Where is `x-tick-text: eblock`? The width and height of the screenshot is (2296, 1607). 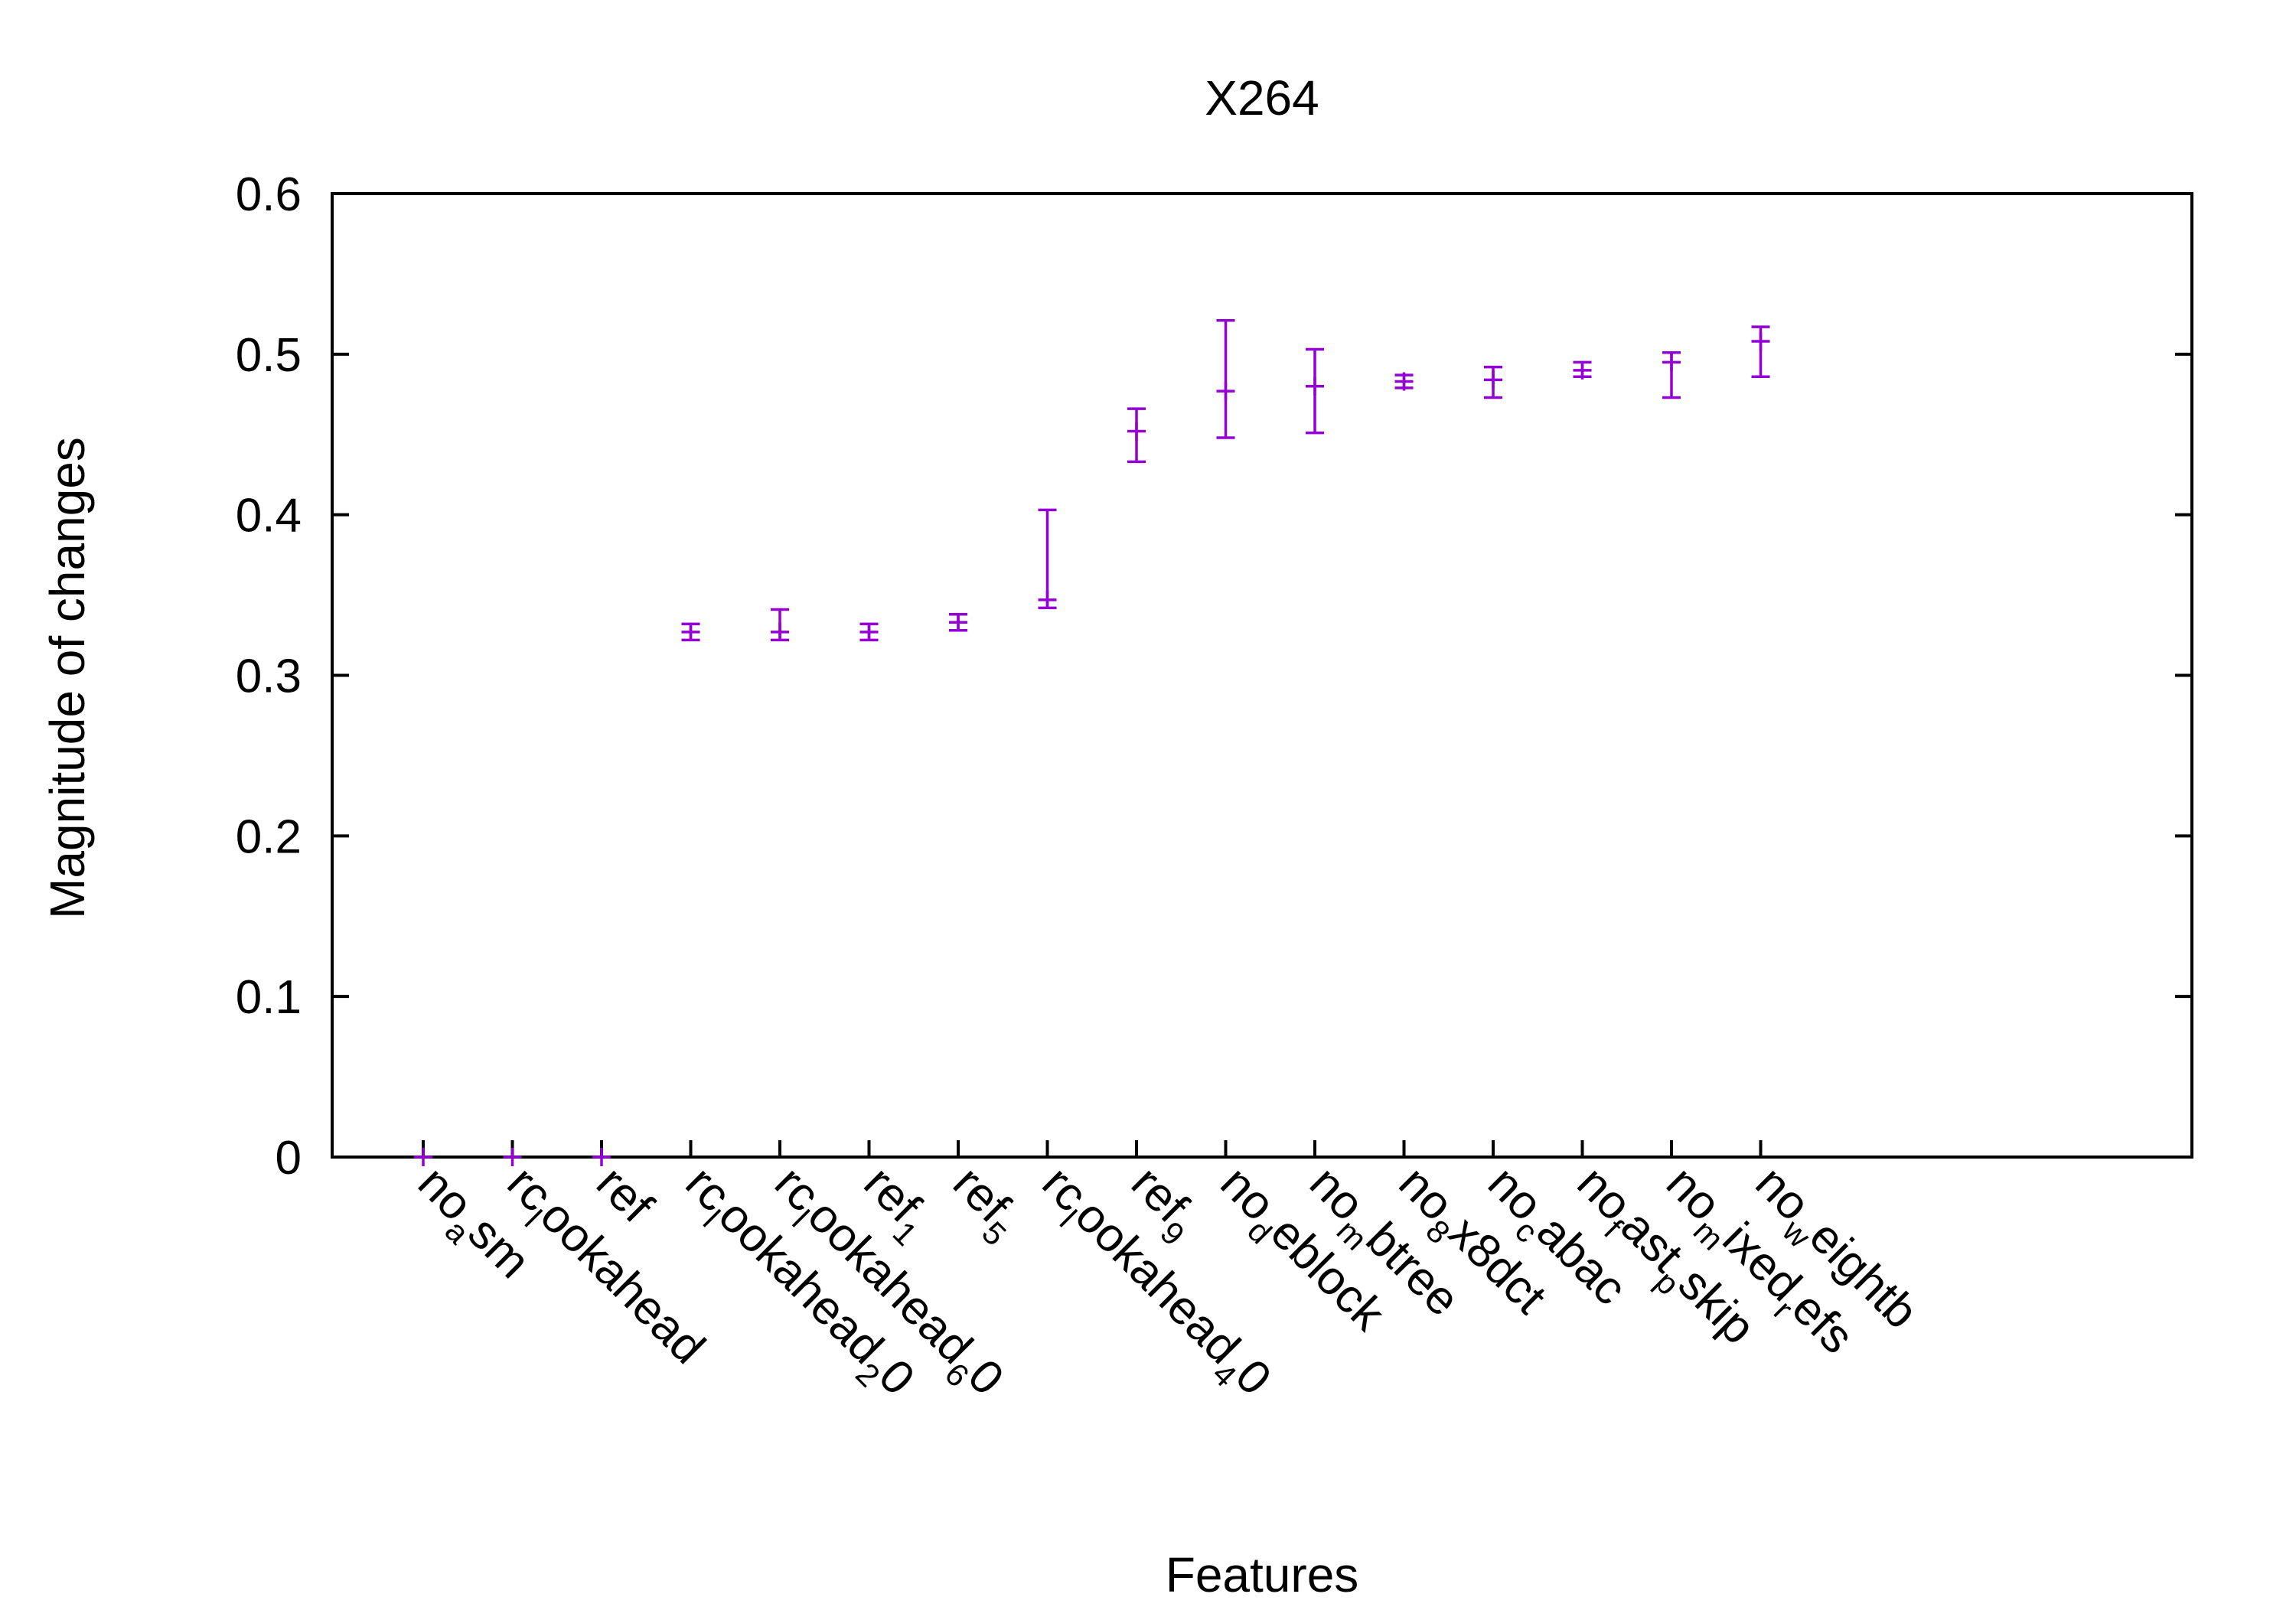 x-tick-text: eblock is located at coordinates (1328, 1273).